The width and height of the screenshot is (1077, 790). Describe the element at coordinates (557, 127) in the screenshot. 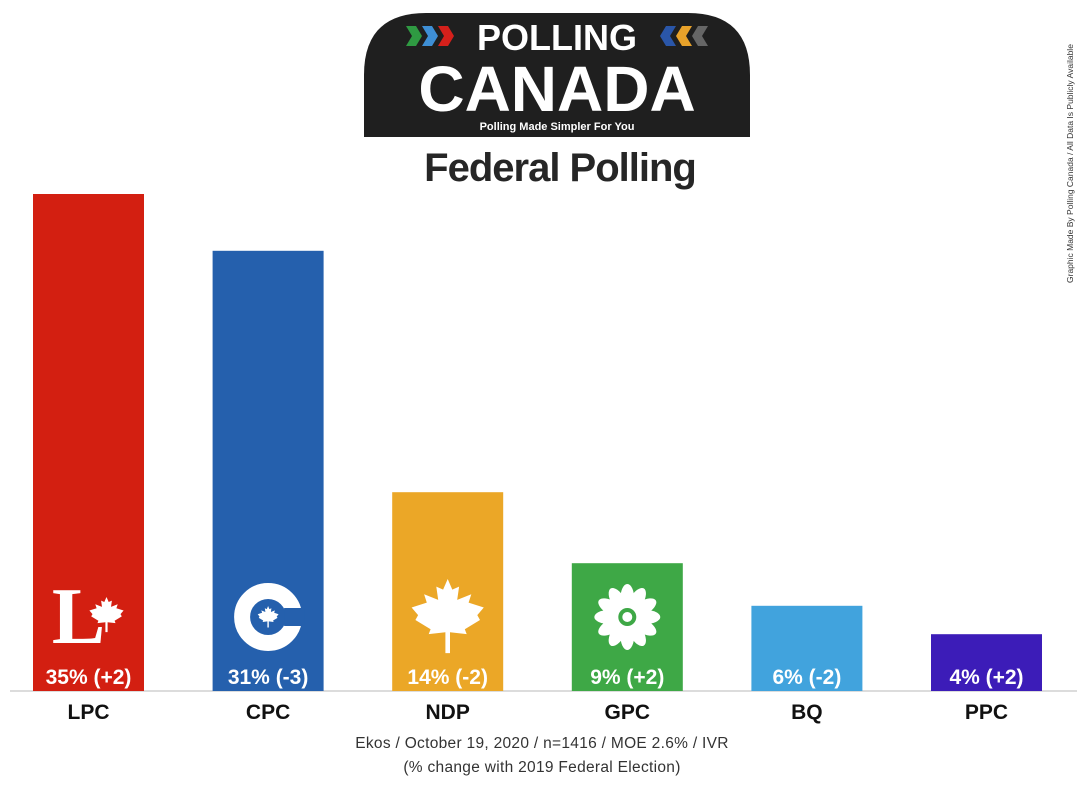

I see `logo-tagline: Polling Made Simpler For You` at that location.